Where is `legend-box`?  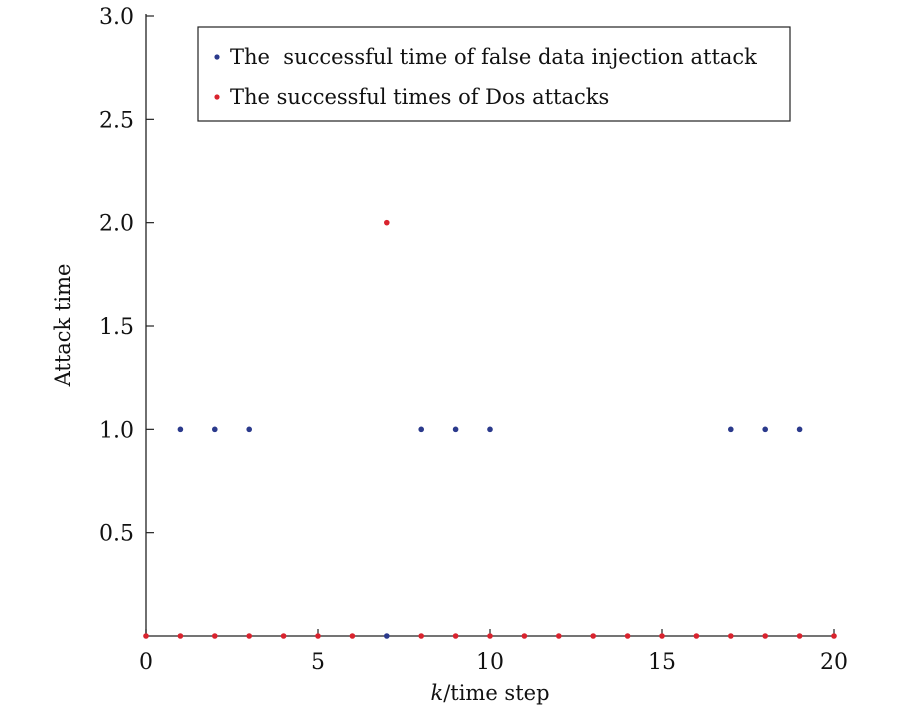 legend-box is located at coordinates (494, 74).